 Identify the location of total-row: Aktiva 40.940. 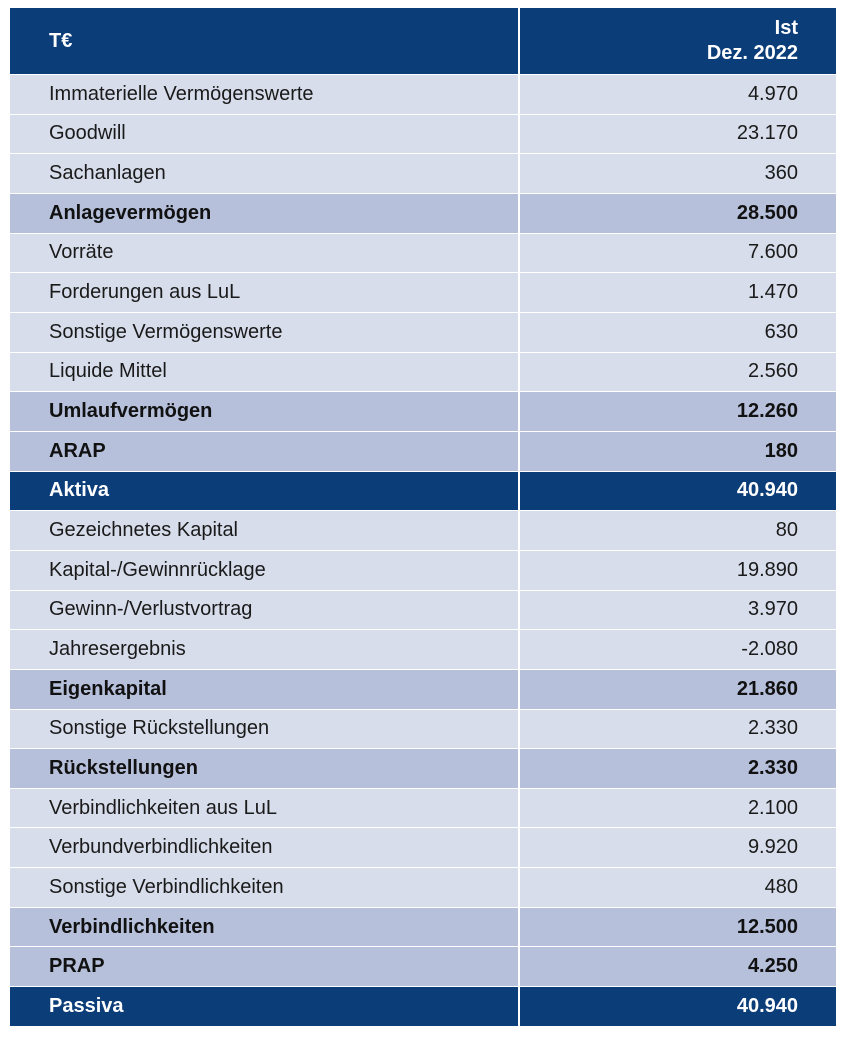
(423, 491).